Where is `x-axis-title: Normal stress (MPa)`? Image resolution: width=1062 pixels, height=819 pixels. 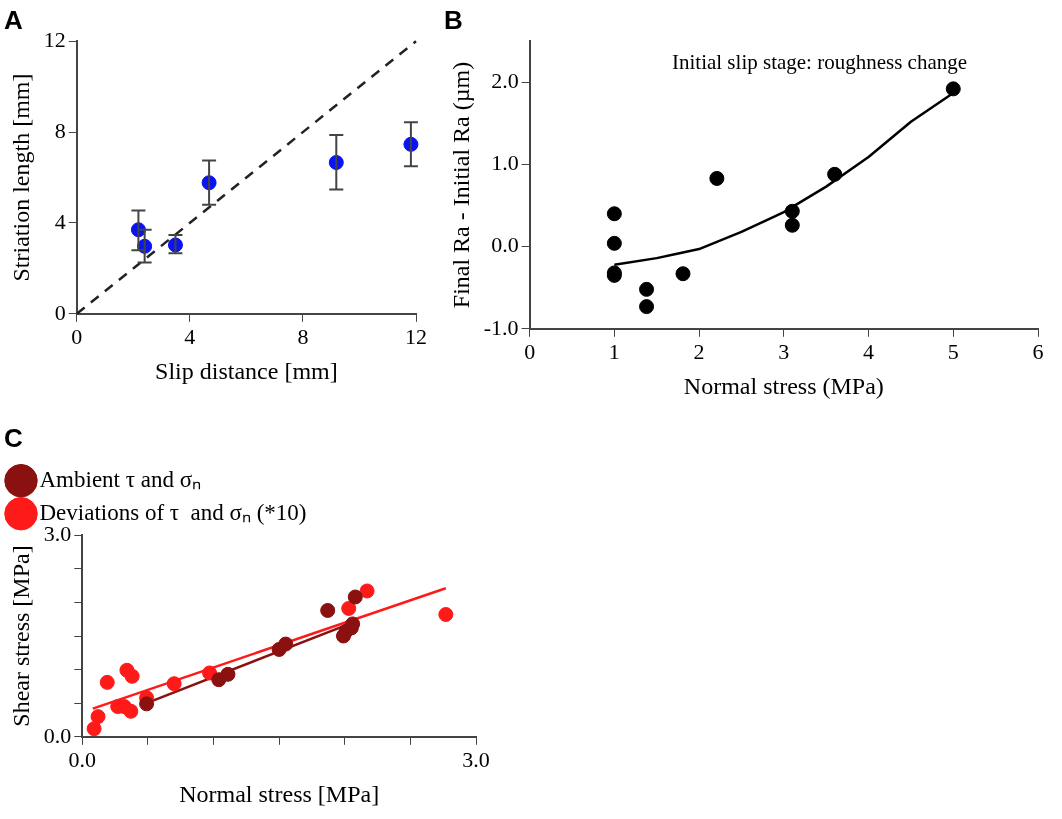
x-axis-title: Normal stress (MPa) is located at coordinates (783, 385).